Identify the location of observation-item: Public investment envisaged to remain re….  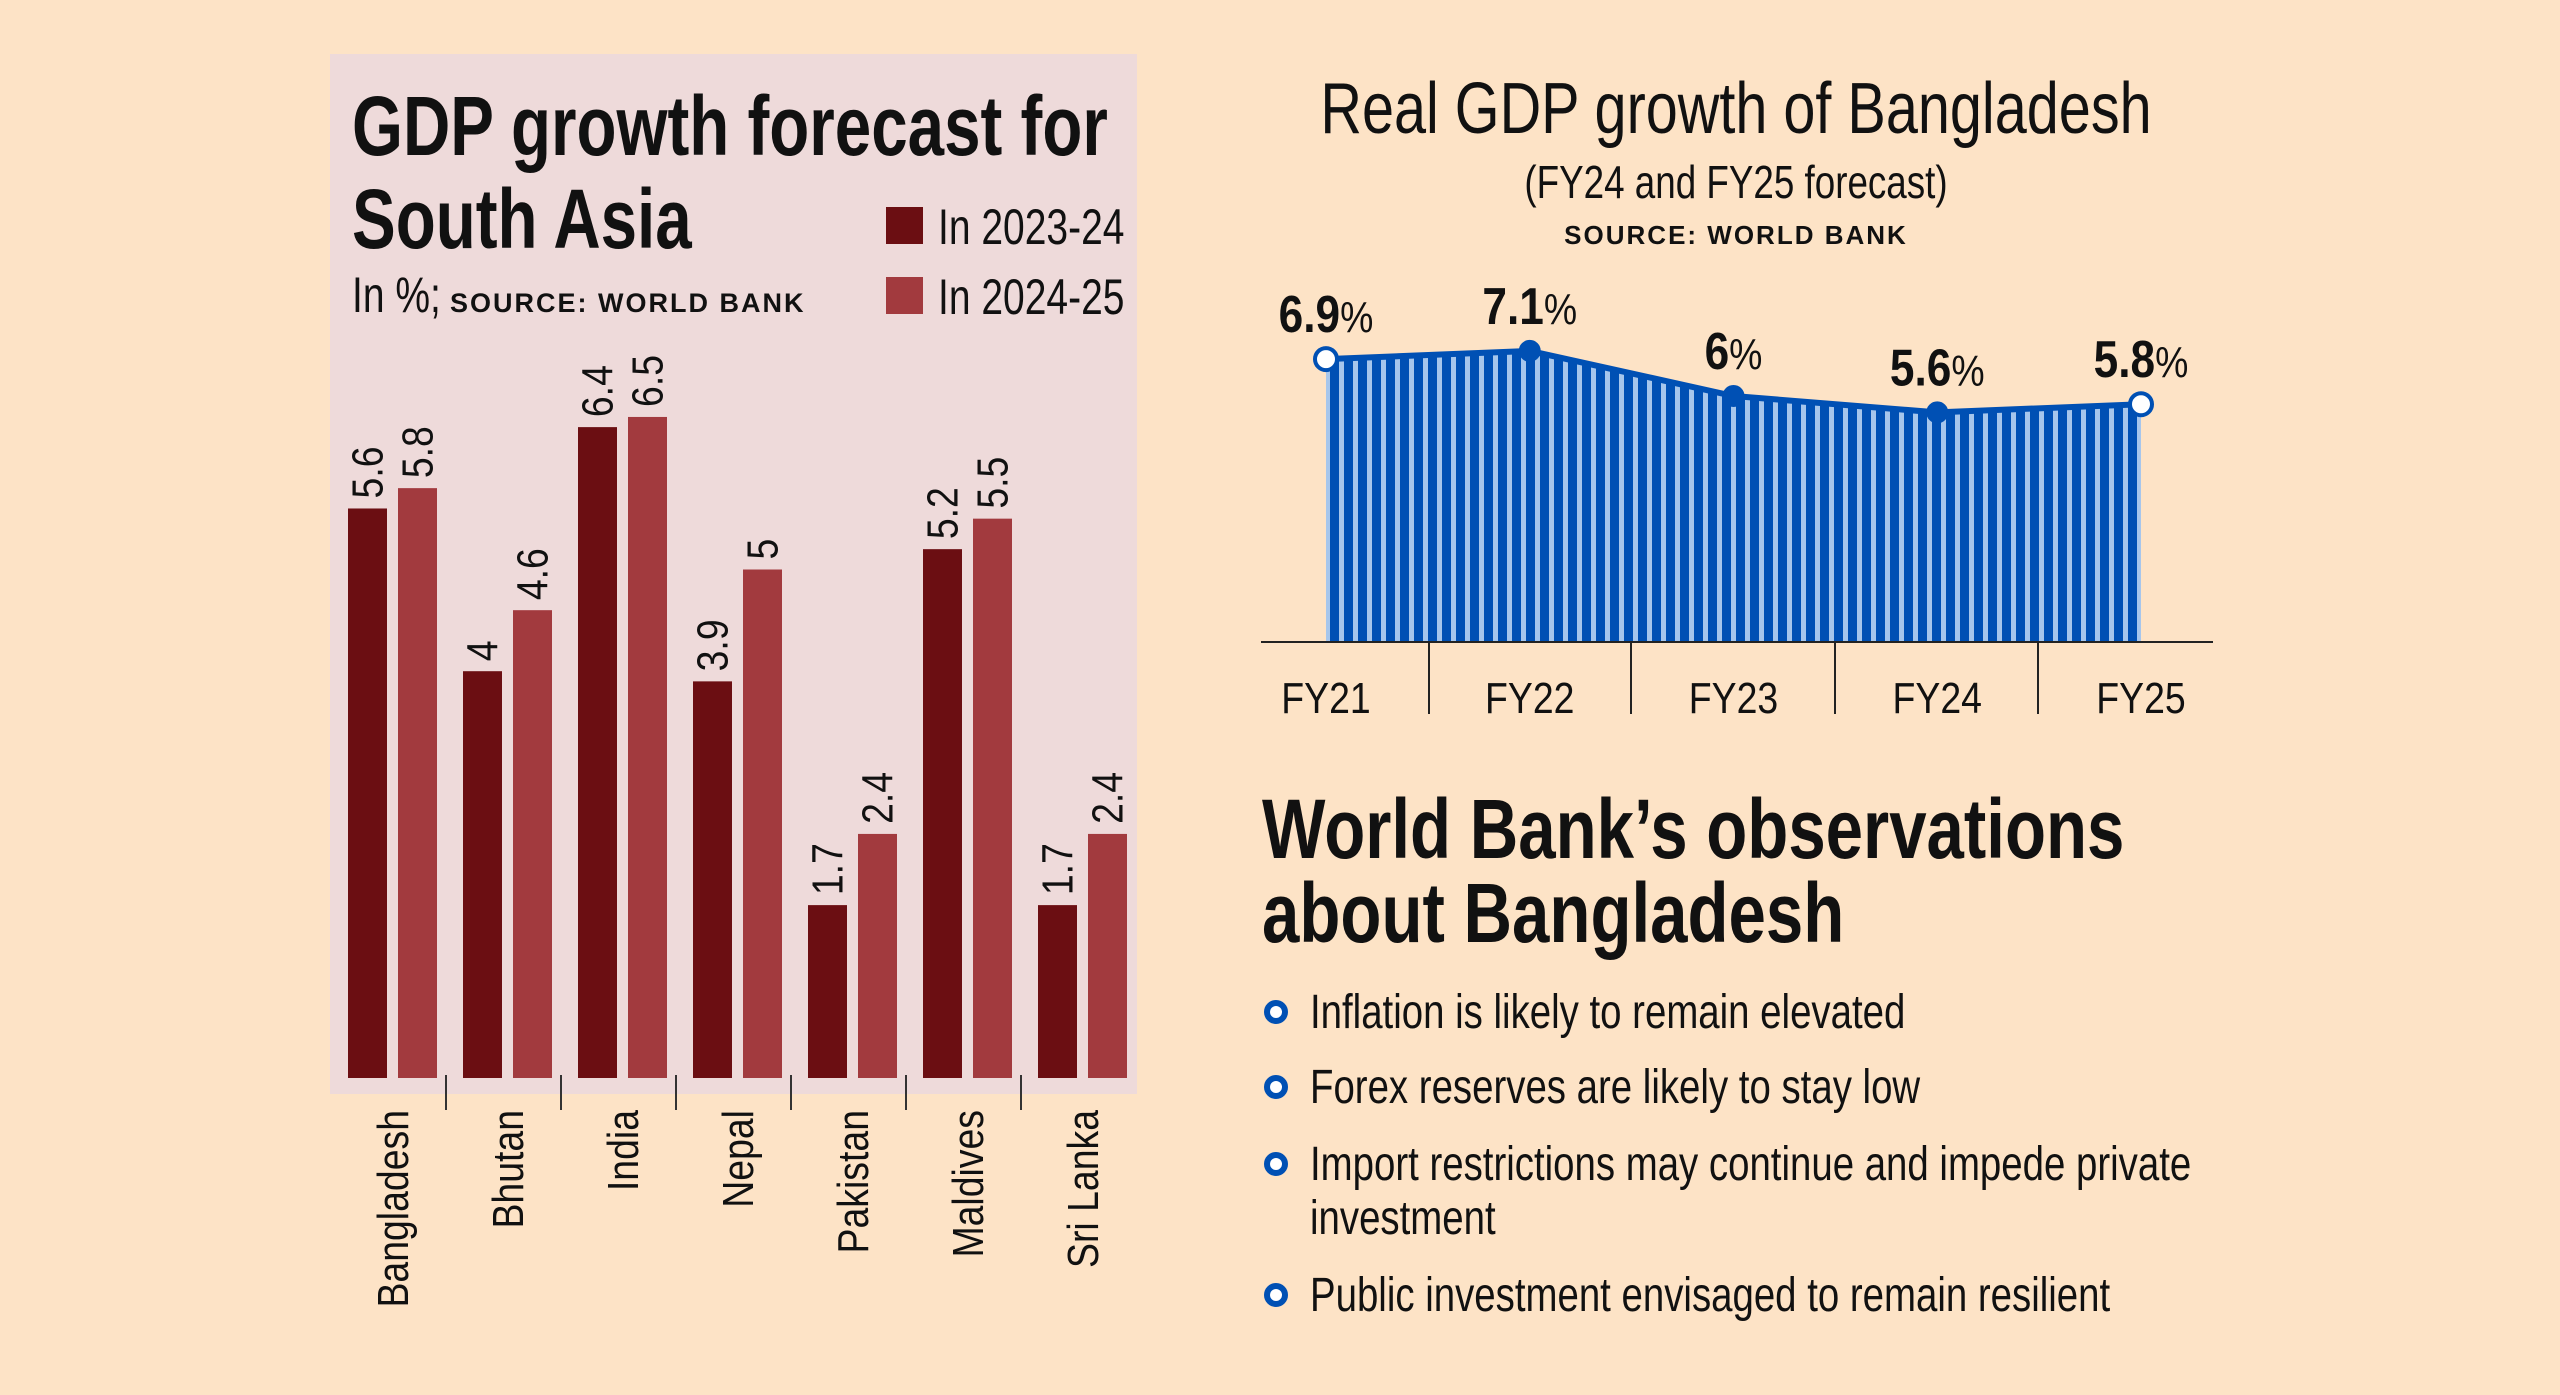
(1710, 1295).